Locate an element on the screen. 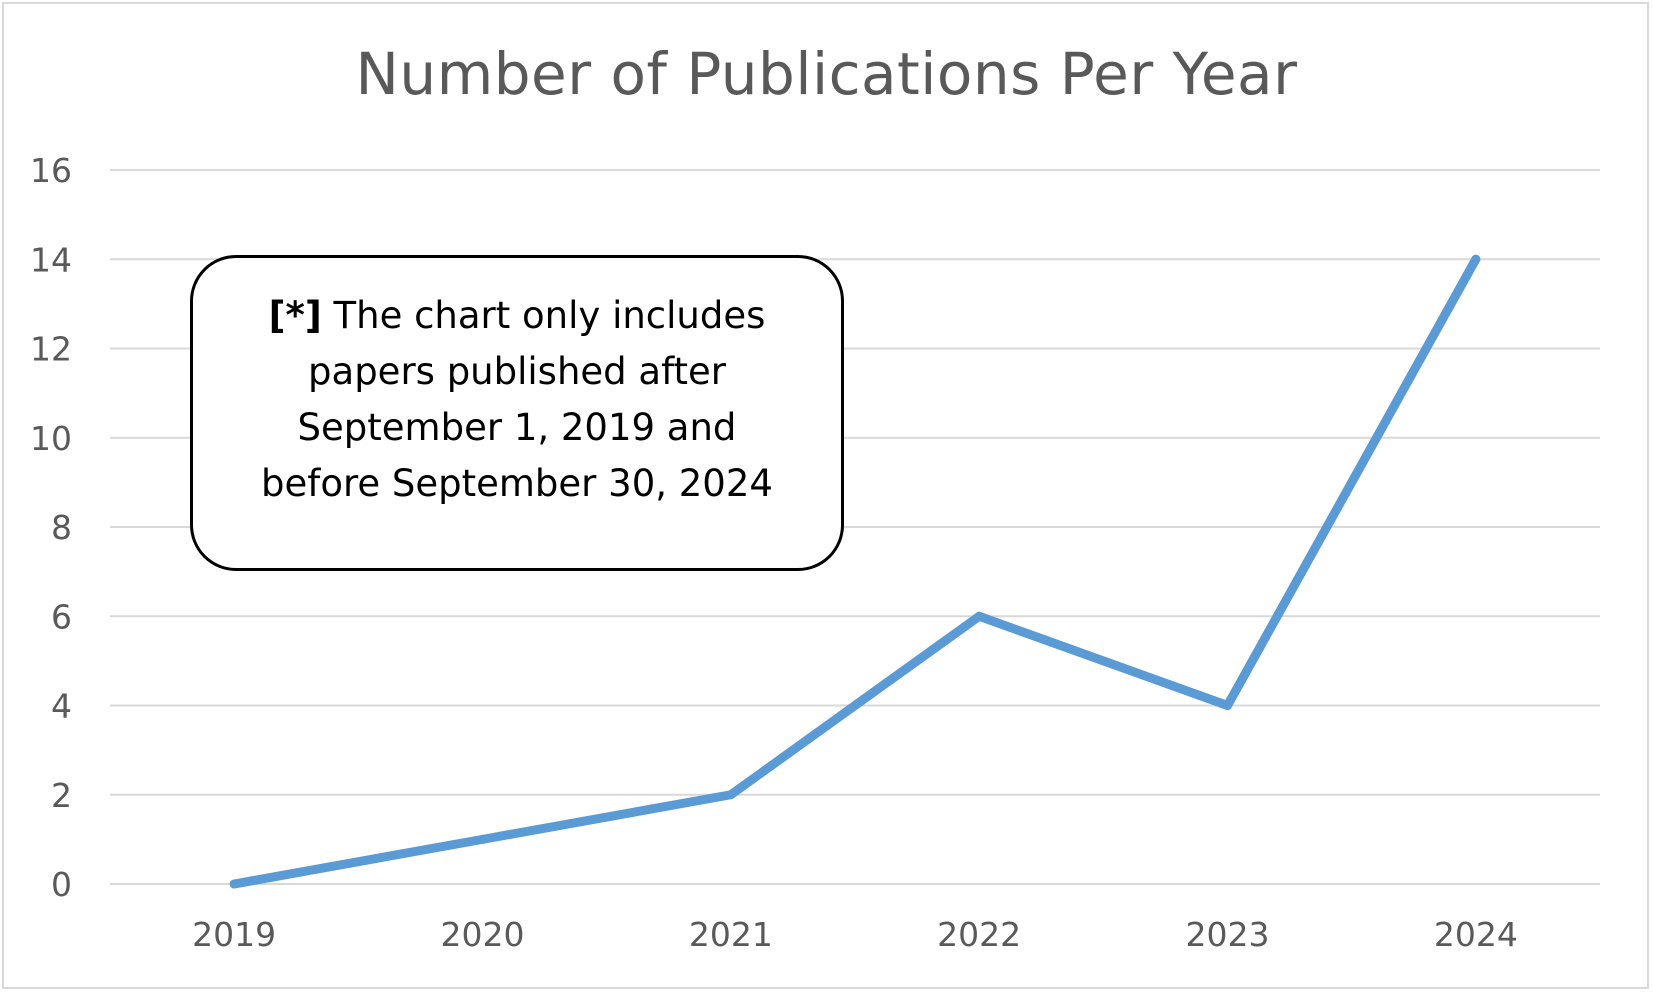  data-point-2021 is located at coordinates (731, 795).